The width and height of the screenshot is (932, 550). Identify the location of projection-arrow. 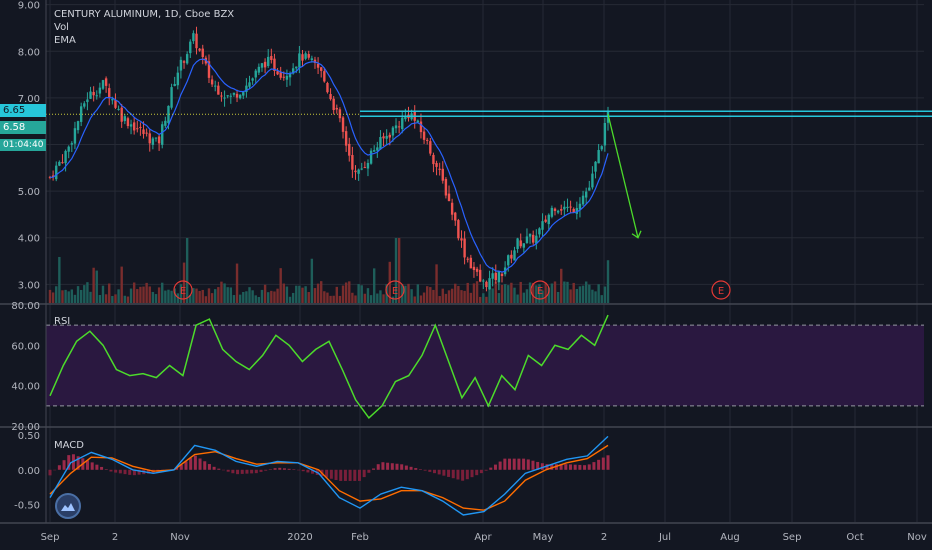
(623, 176).